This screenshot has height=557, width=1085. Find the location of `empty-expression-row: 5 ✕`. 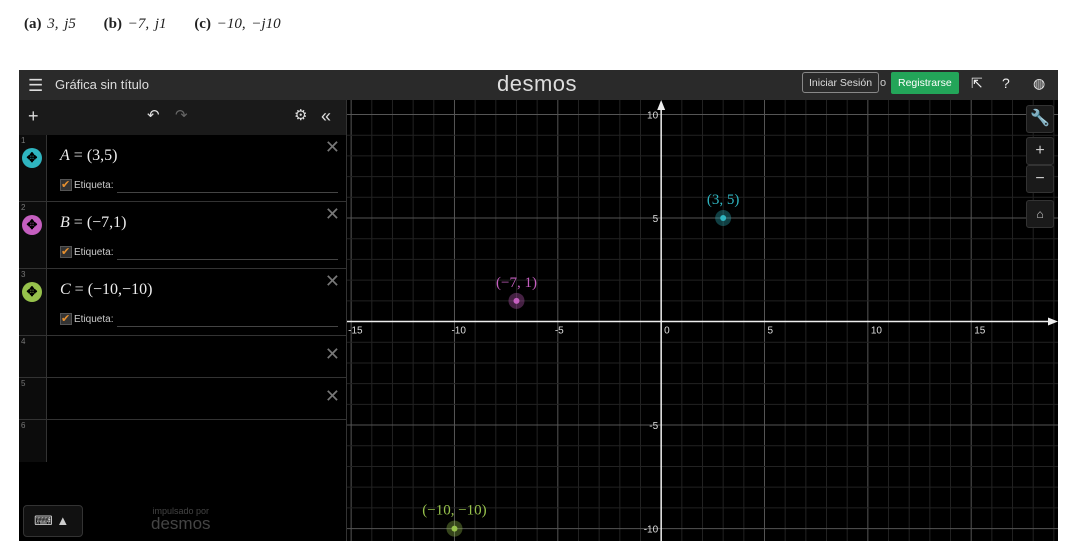

empty-expression-row: 5 ✕ is located at coordinates (182, 399).